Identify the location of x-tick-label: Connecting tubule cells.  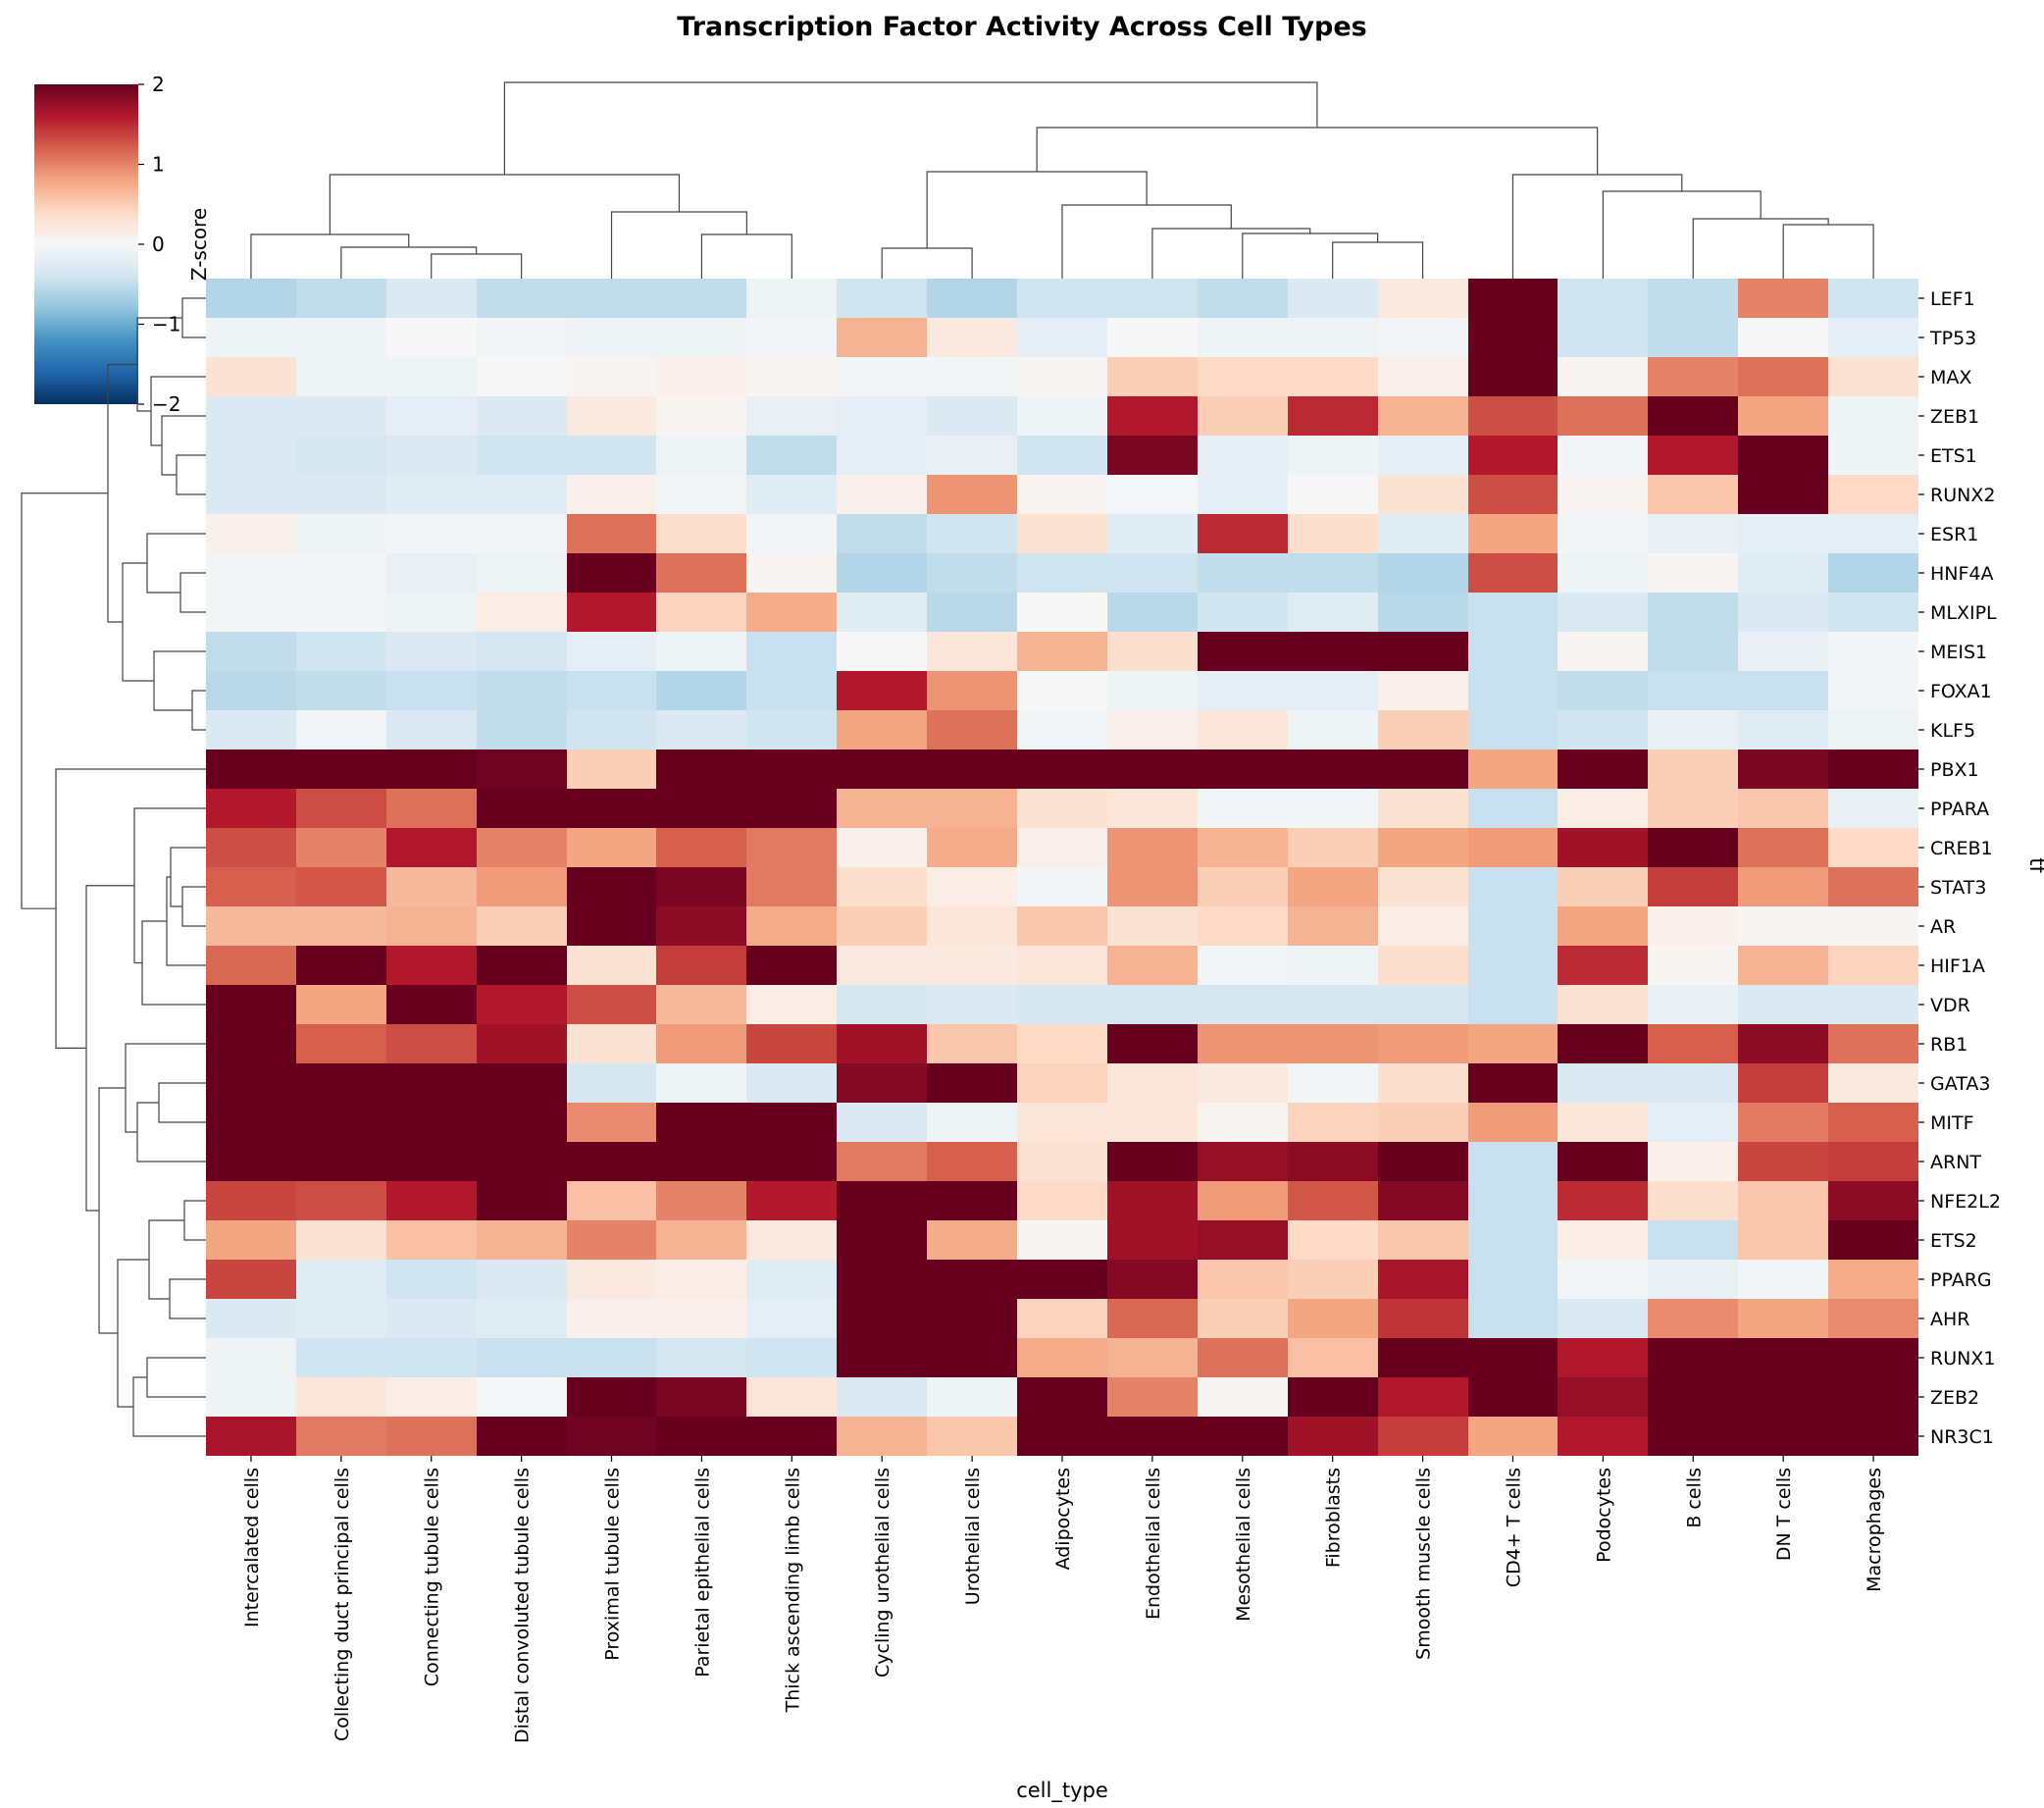
(433, 1577).